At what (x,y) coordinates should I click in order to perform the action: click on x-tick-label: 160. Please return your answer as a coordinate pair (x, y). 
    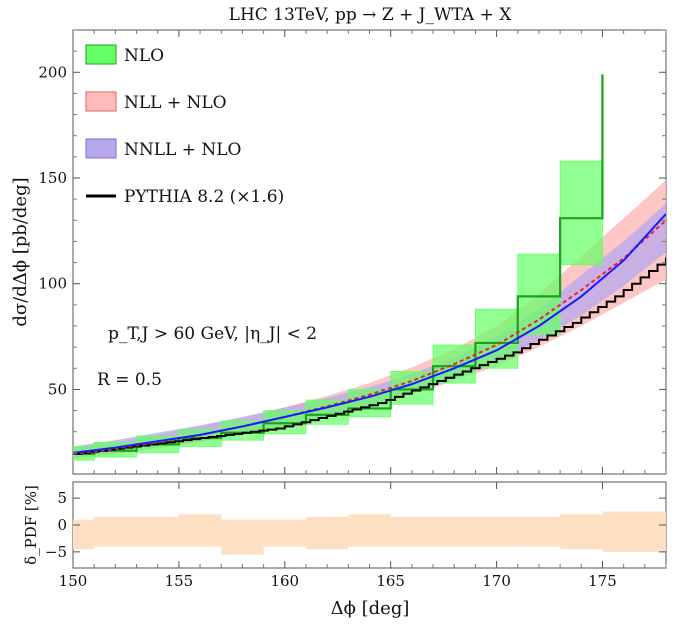
    Looking at the image, I should click on (284, 581).